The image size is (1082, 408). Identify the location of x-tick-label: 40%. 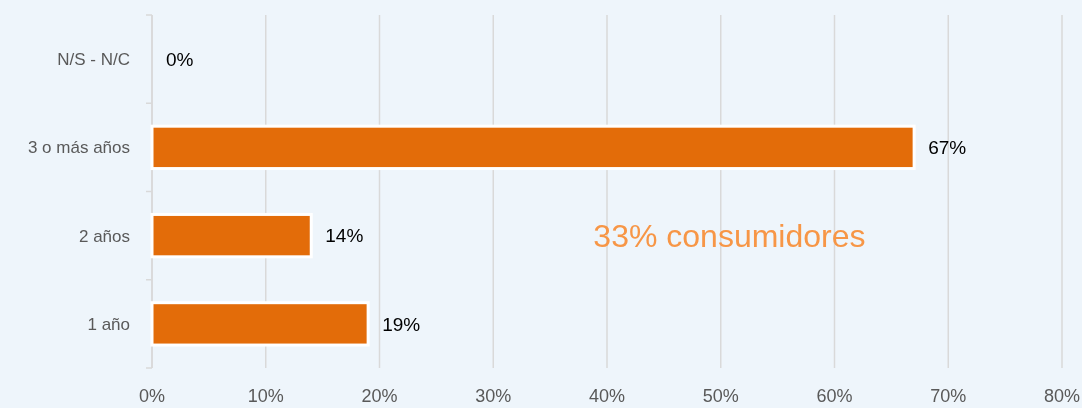
(607, 396).